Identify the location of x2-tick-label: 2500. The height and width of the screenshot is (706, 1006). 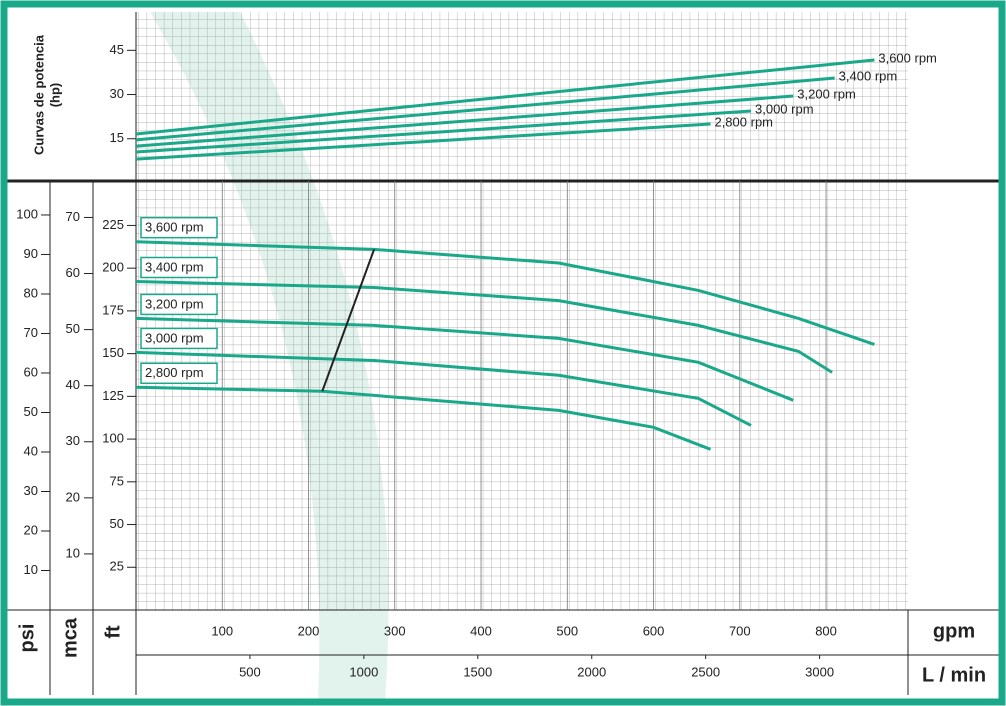
(705, 671).